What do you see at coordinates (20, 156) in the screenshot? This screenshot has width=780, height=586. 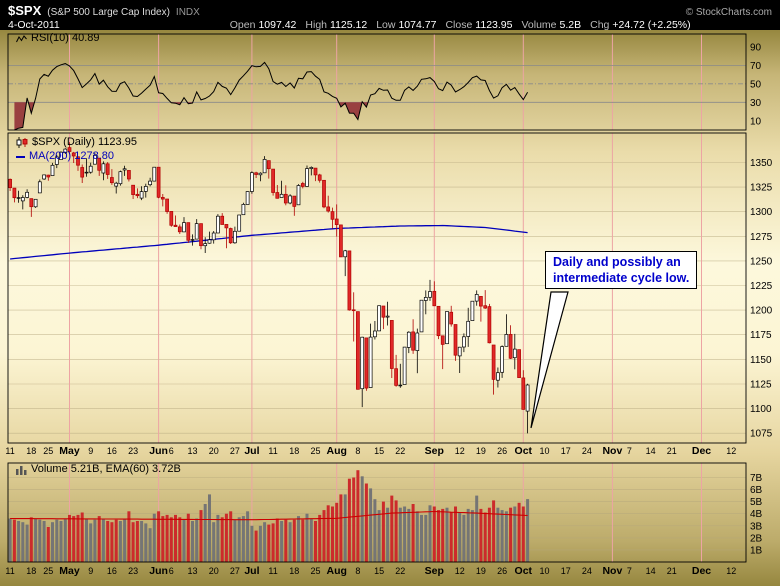 I see `ma-line-swatch` at bounding box center [20, 156].